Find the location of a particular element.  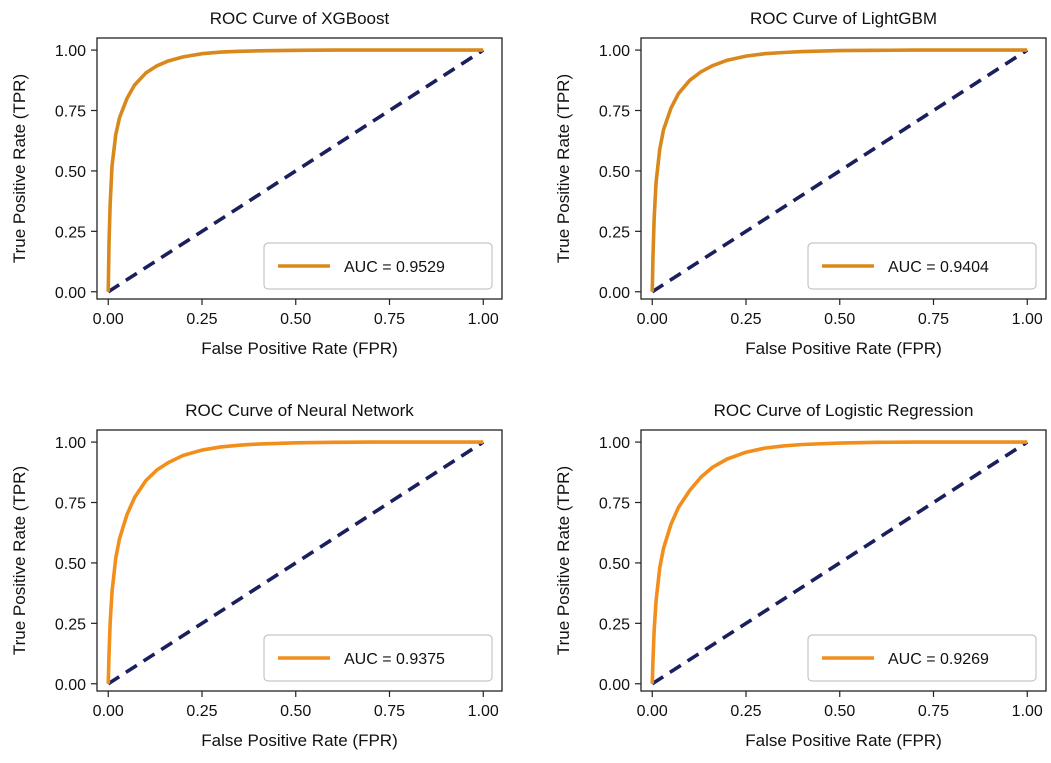

legend: AUC = 0.9375 is located at coordinates (378, 658).